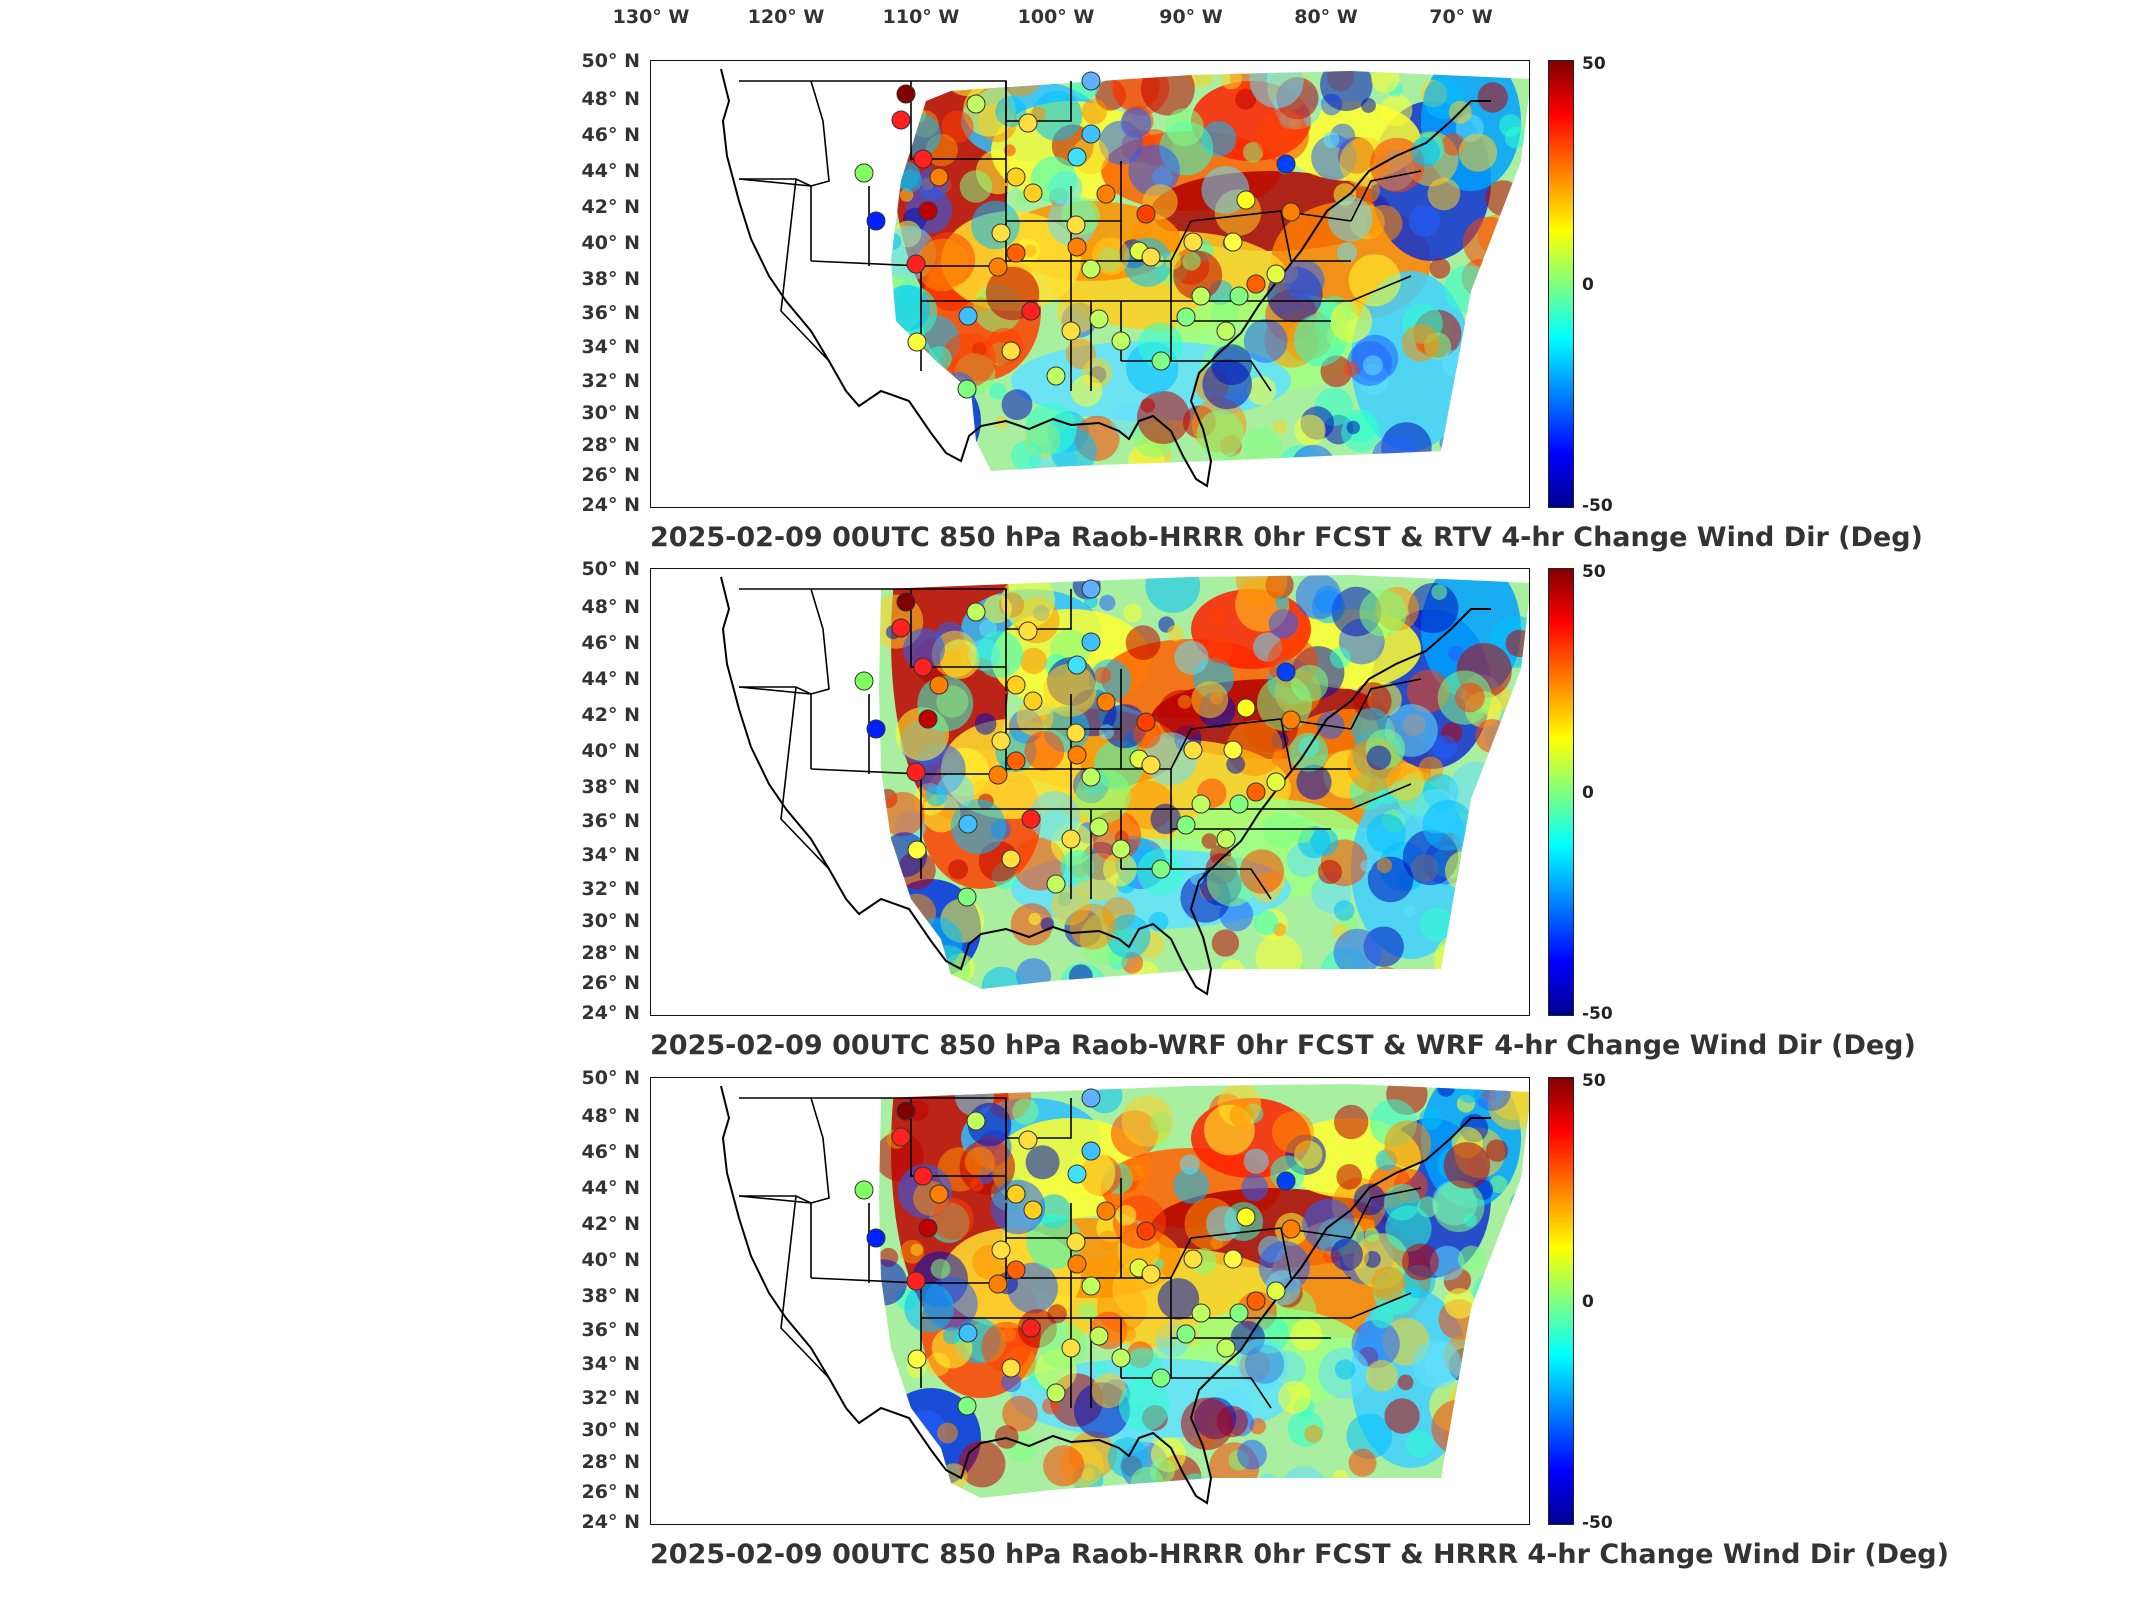  Describe the element at coordinates (1594, 1081) in the screenshot. I see `colorbar-tick-max: 50` at that location.